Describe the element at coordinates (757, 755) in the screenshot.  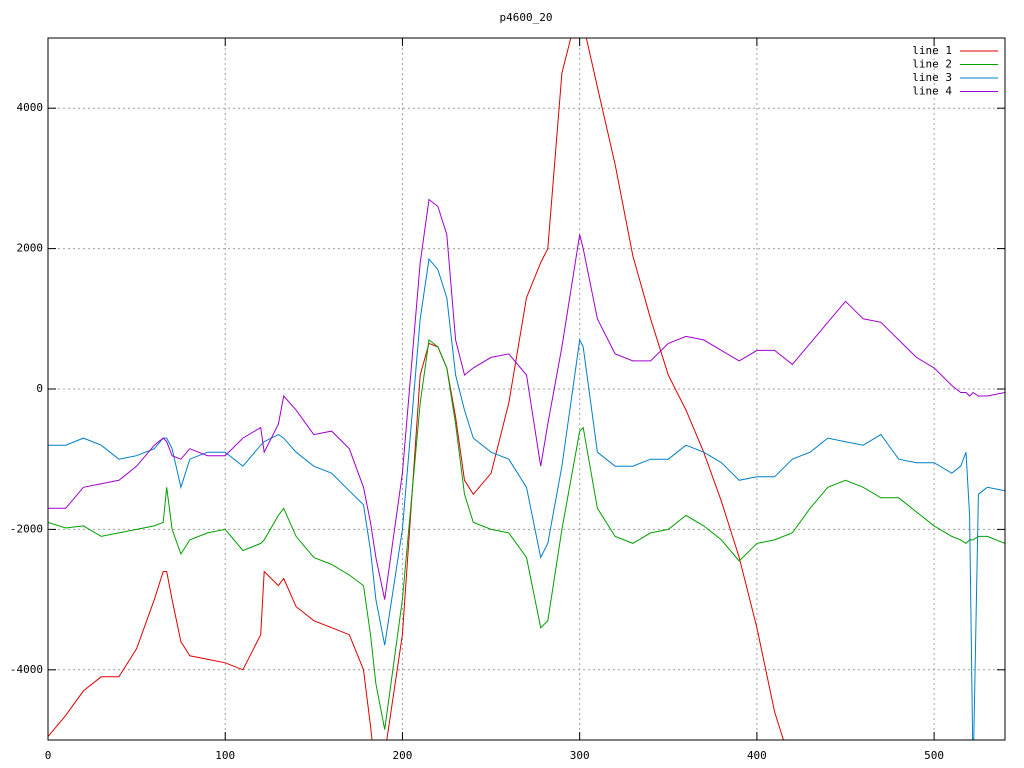
I see `x-tick-label: 400` at that location.